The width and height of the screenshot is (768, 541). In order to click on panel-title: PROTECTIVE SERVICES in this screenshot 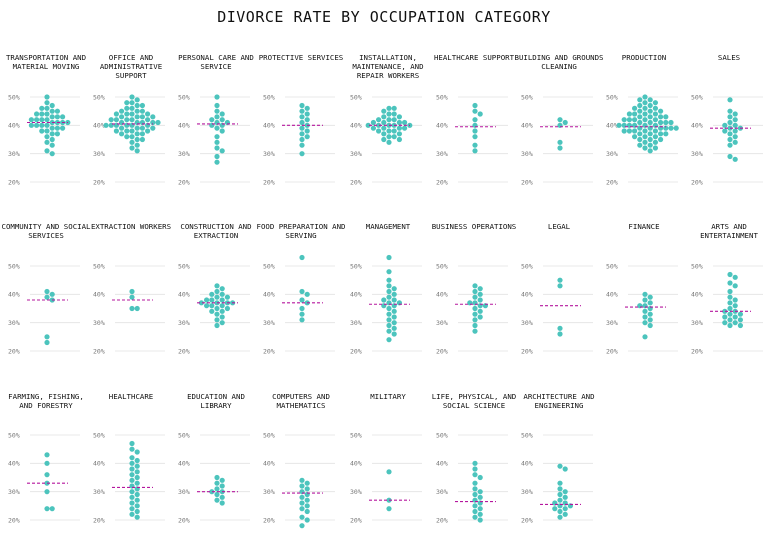, I will do `click(301, 57)`.